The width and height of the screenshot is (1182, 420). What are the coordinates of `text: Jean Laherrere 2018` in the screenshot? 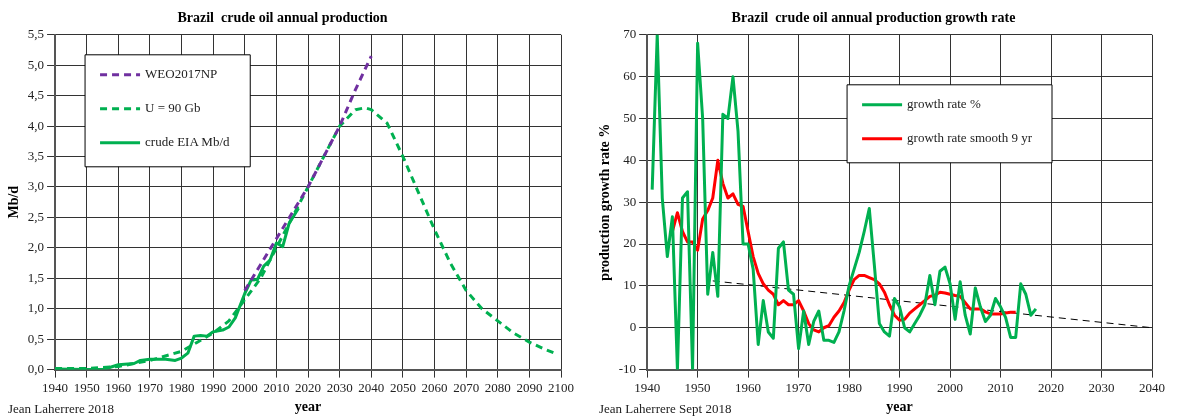 It's located at (61, 408).